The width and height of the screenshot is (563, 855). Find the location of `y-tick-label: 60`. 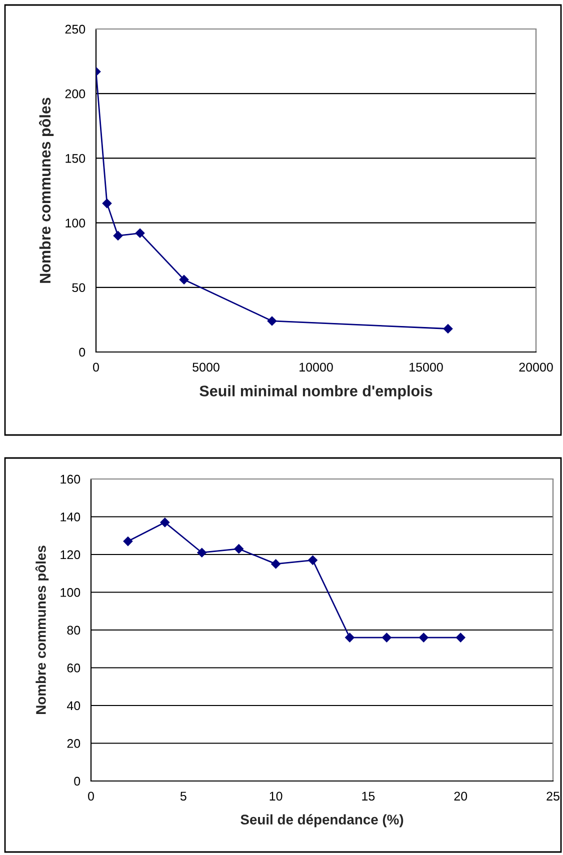

y-tick-label: 60 is located at coordinates (73, 668).